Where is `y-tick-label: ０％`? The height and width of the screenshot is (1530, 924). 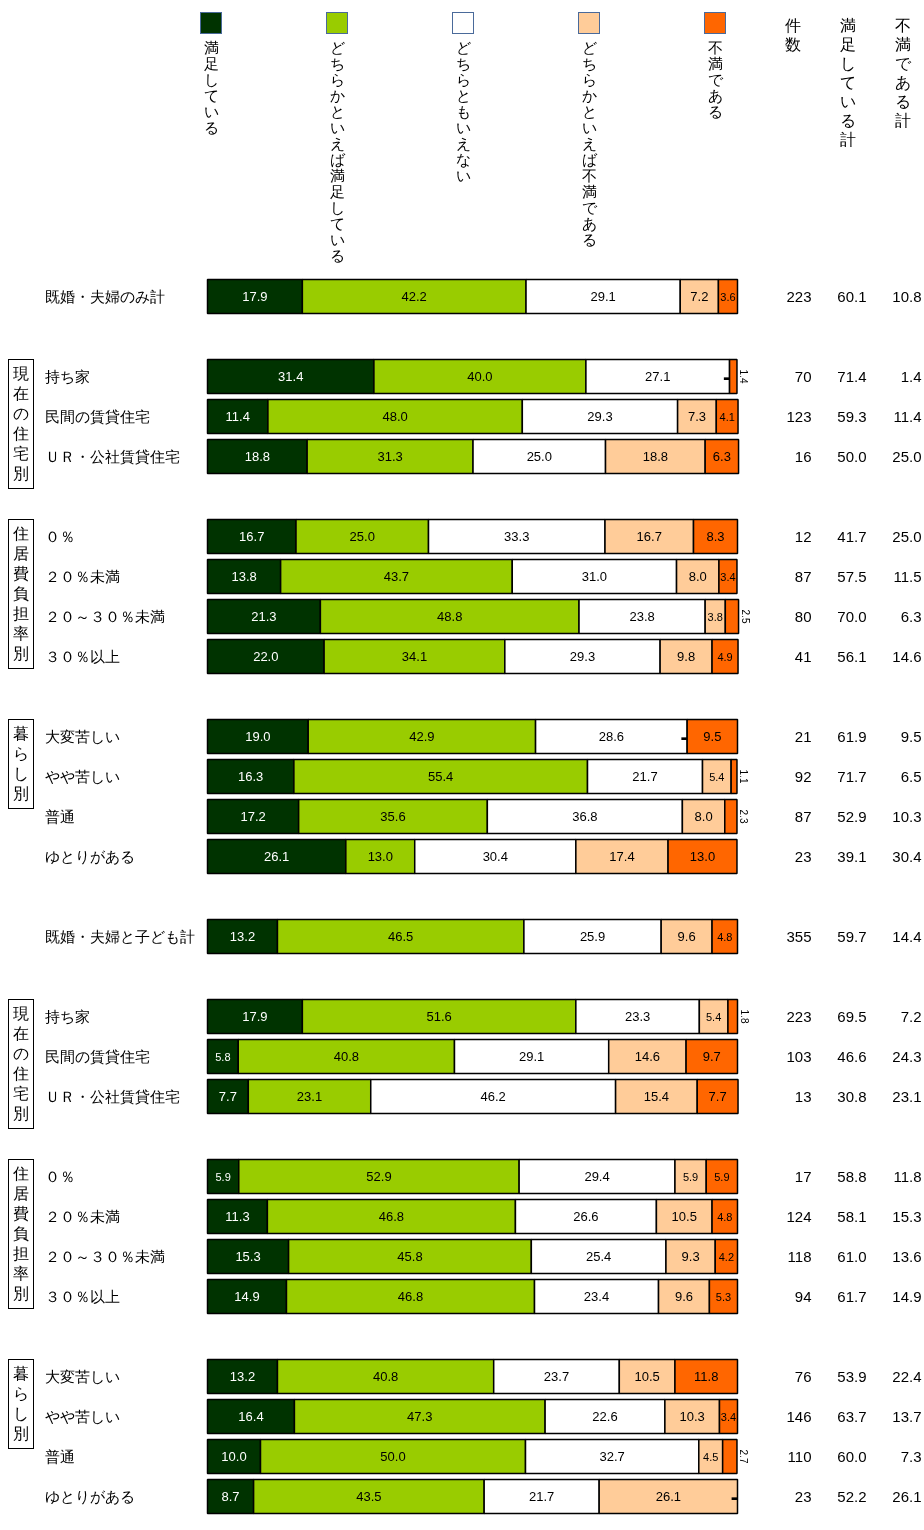
y-tick-label: ０％ is located at coordinates (59, 536).